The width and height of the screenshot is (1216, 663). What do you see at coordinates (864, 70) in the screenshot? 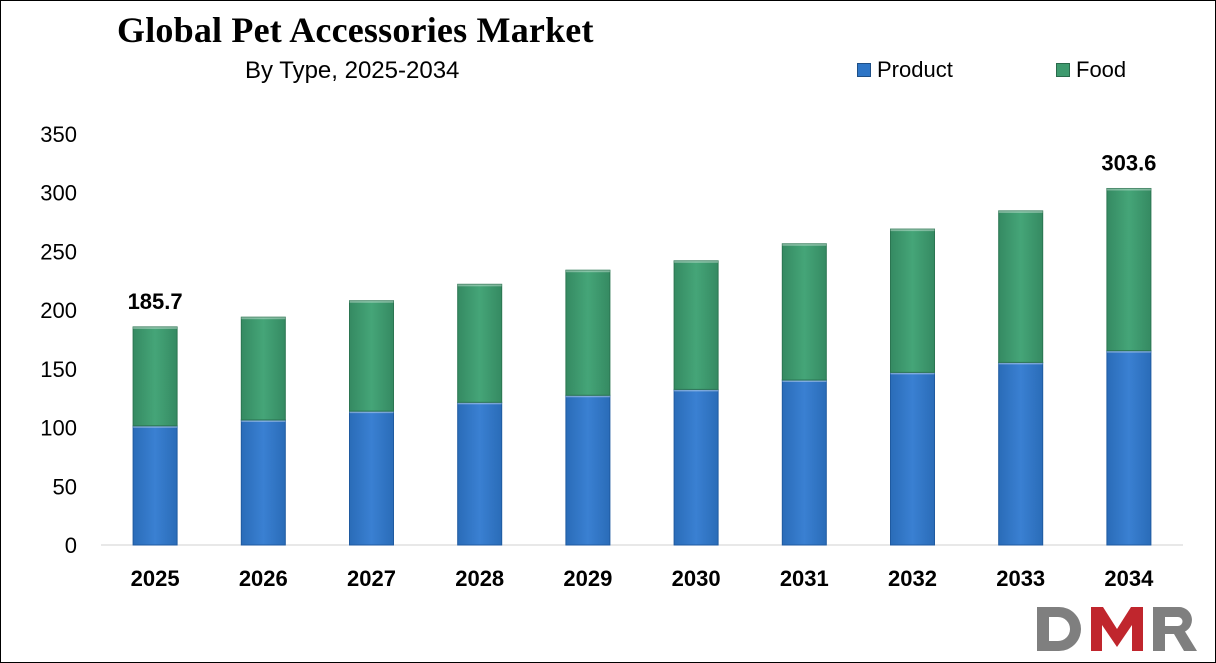
I see `legend-swatch-product` at bounding box center [864, 70].